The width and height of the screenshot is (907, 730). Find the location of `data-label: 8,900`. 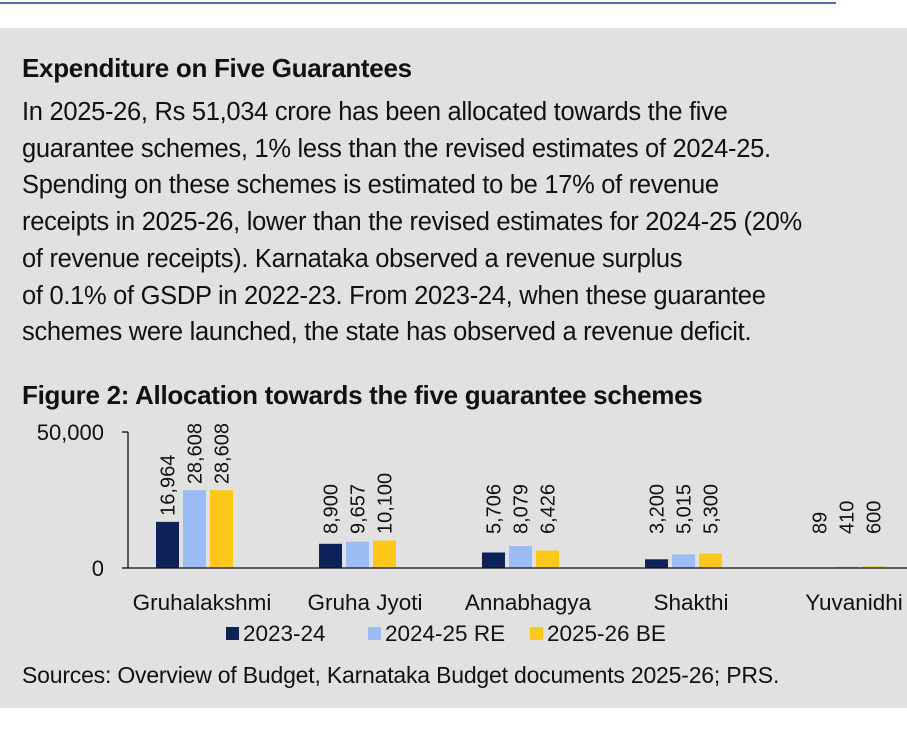

data-label: 8,900 is located at coordinates (332, 509).